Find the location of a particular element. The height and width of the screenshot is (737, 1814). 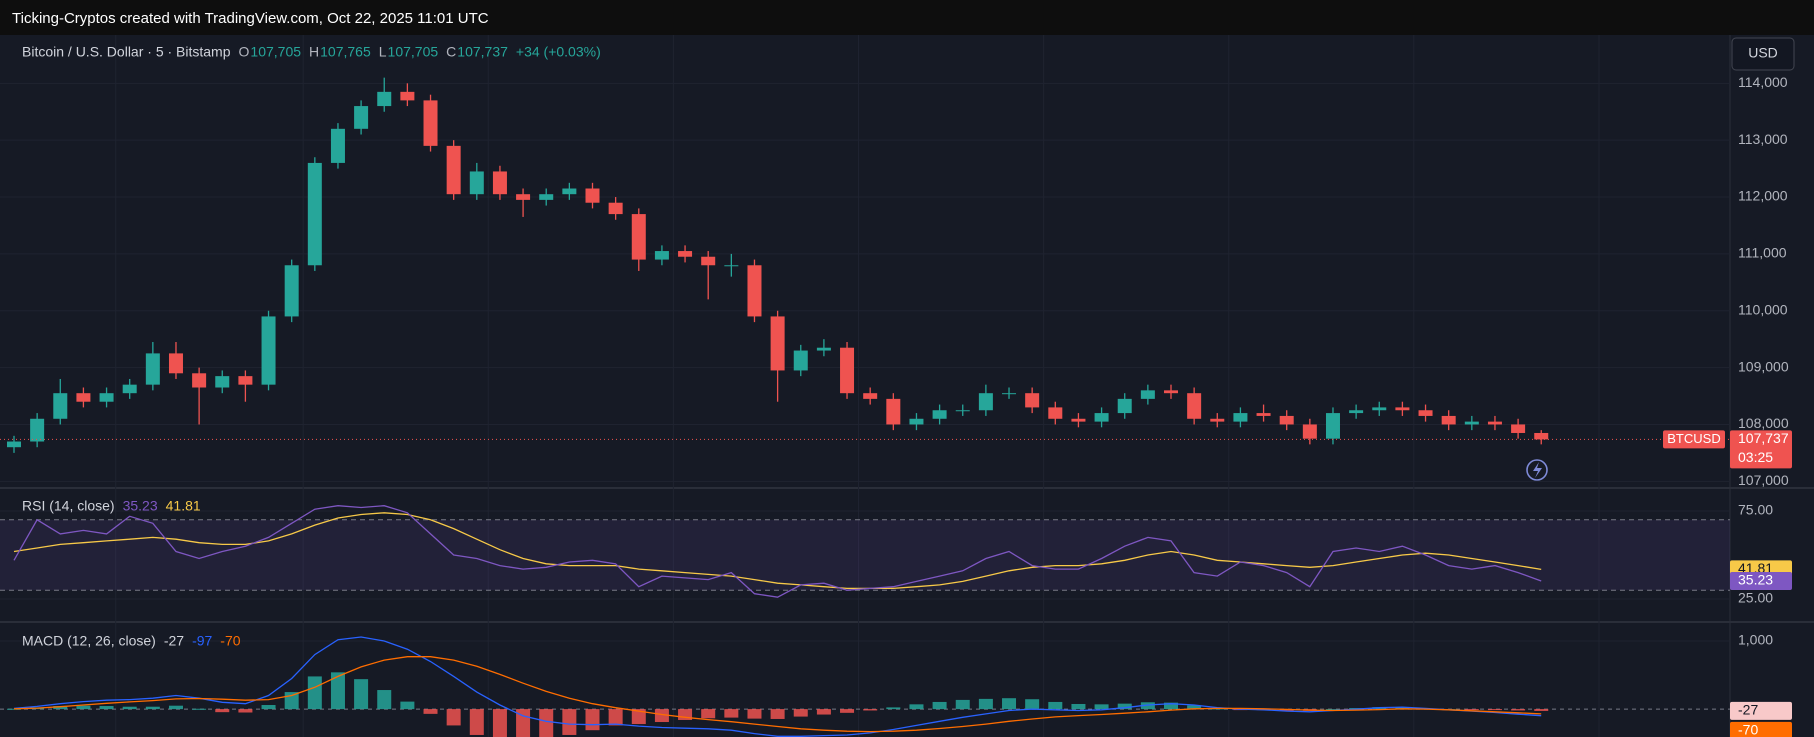

legend-value: 35.23 is located at coordinates (140, 506).